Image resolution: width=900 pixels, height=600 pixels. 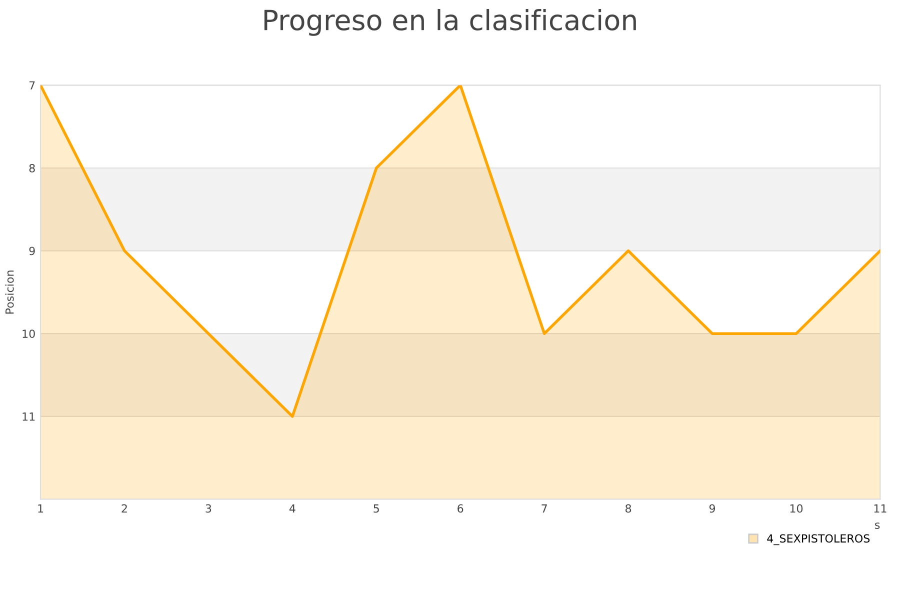 I want to click on x-tick-label: 11, so click(x=880, y=508).